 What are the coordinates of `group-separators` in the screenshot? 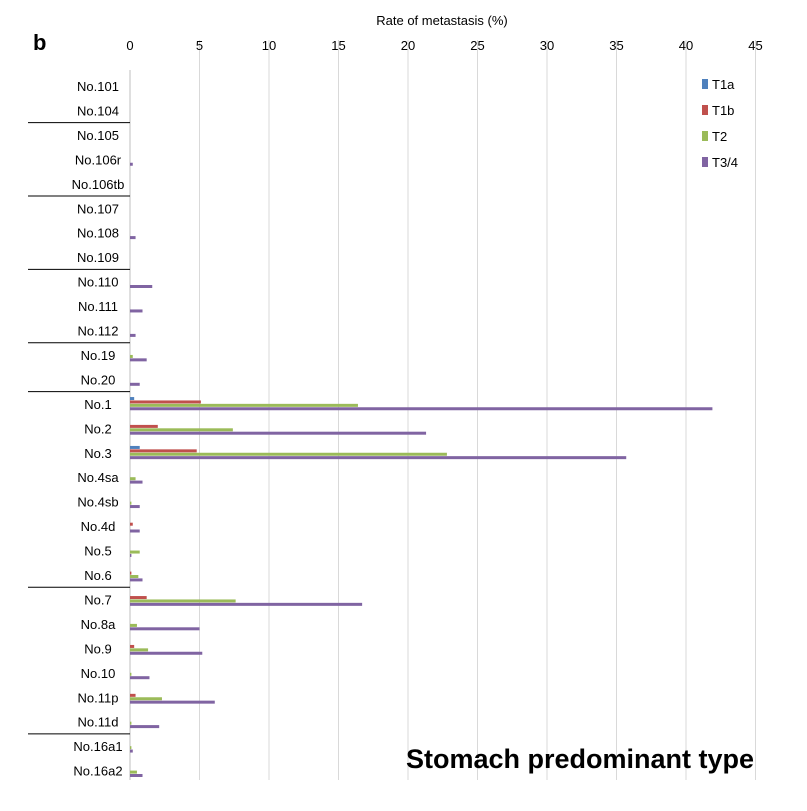 It's located at (79, 428).